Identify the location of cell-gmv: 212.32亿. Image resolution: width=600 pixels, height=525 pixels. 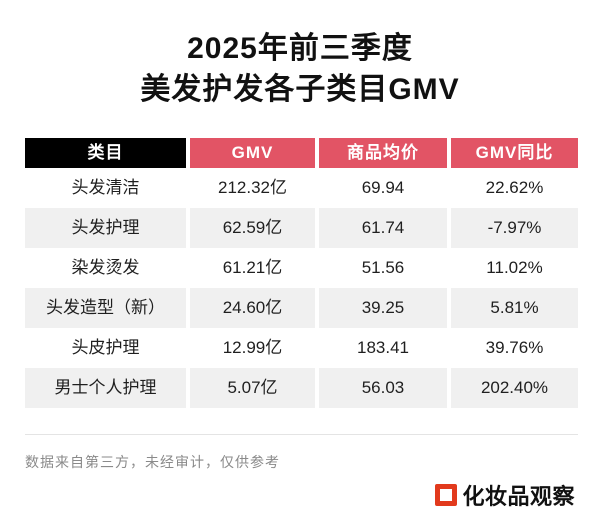
(252, 188).